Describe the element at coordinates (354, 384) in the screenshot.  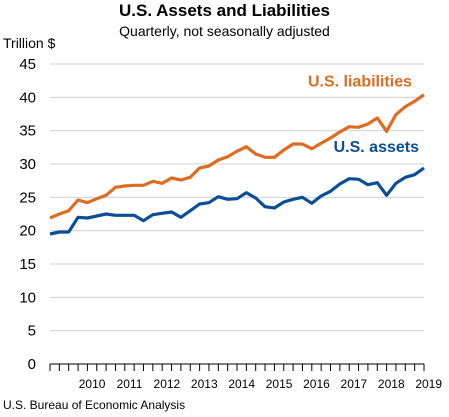
I see `x-tick-label: 2017` at that location.